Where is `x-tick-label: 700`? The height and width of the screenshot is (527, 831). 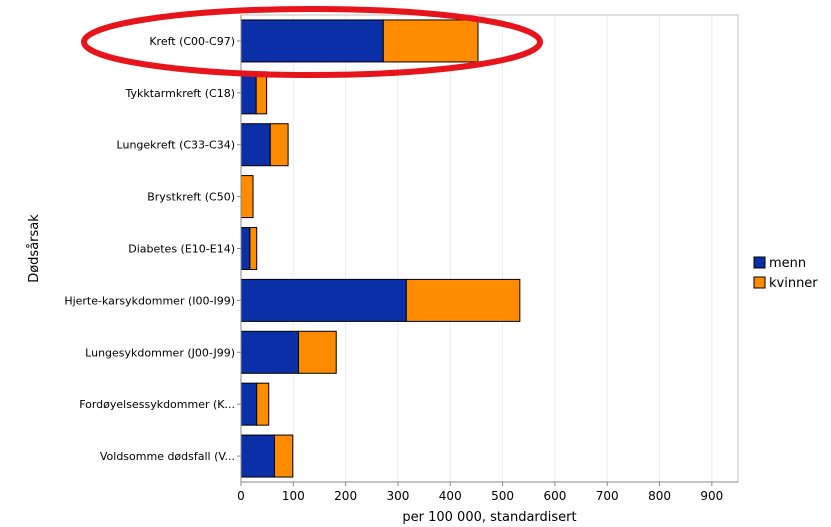
x-tick-label: 700 is located at coordinates (607, 496).